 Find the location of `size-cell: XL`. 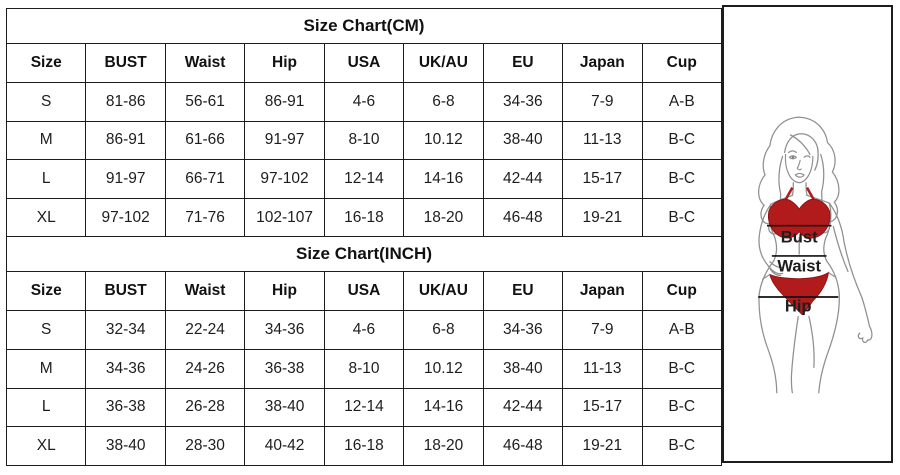

size-cell: XL is located at coordinates (46, 446).